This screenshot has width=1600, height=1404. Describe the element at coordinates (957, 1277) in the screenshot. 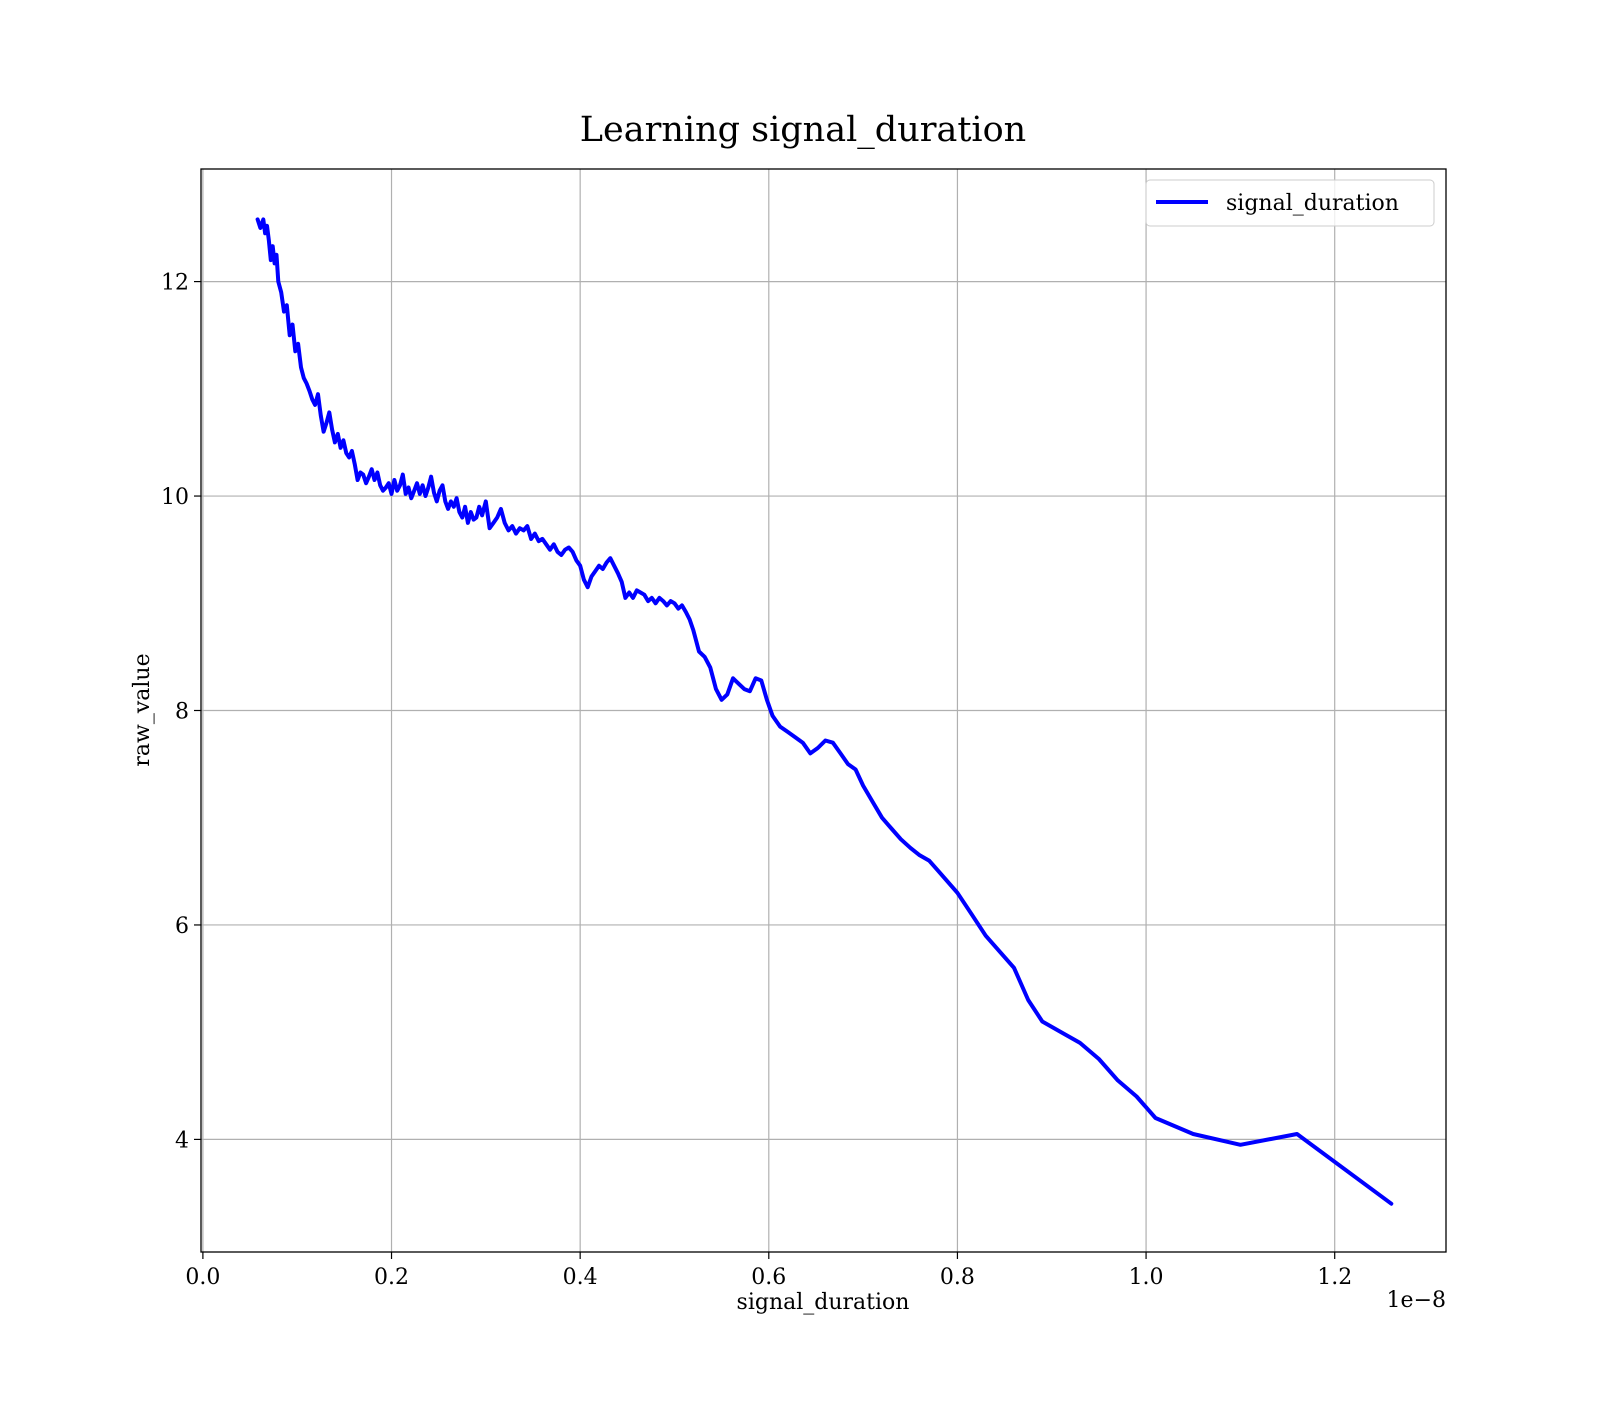

I see `x-tick-label: 0.8` at that location.